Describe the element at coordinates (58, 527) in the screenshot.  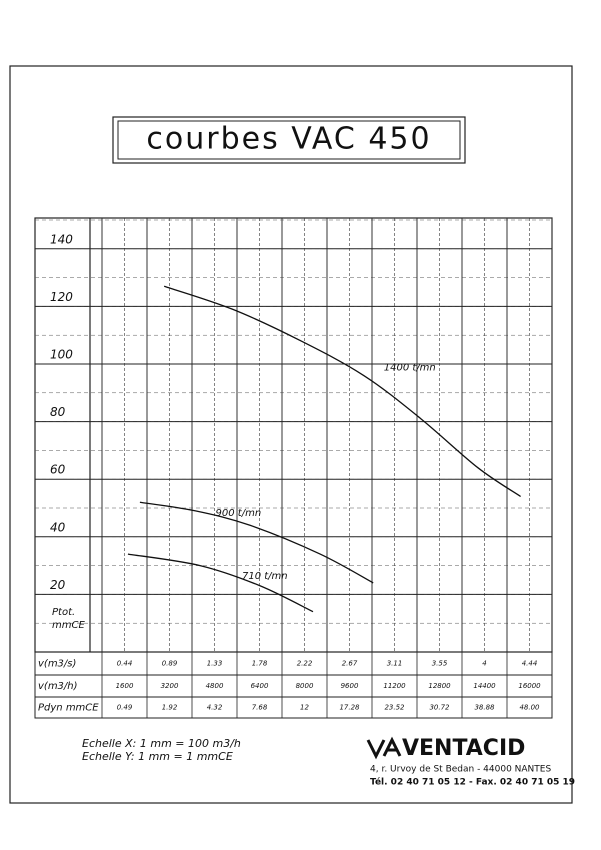
I see `y-tick-label: 40` at that location.